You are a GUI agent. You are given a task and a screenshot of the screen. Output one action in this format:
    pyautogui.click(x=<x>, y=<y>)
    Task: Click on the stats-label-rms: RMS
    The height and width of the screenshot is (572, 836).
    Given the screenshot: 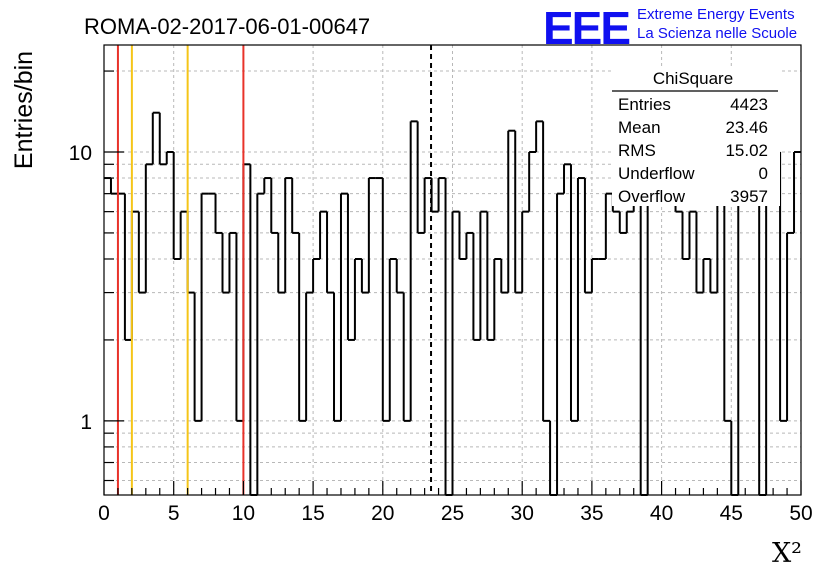 What is the action you would take?
    pyautogui.click(x=637, y=150)
    